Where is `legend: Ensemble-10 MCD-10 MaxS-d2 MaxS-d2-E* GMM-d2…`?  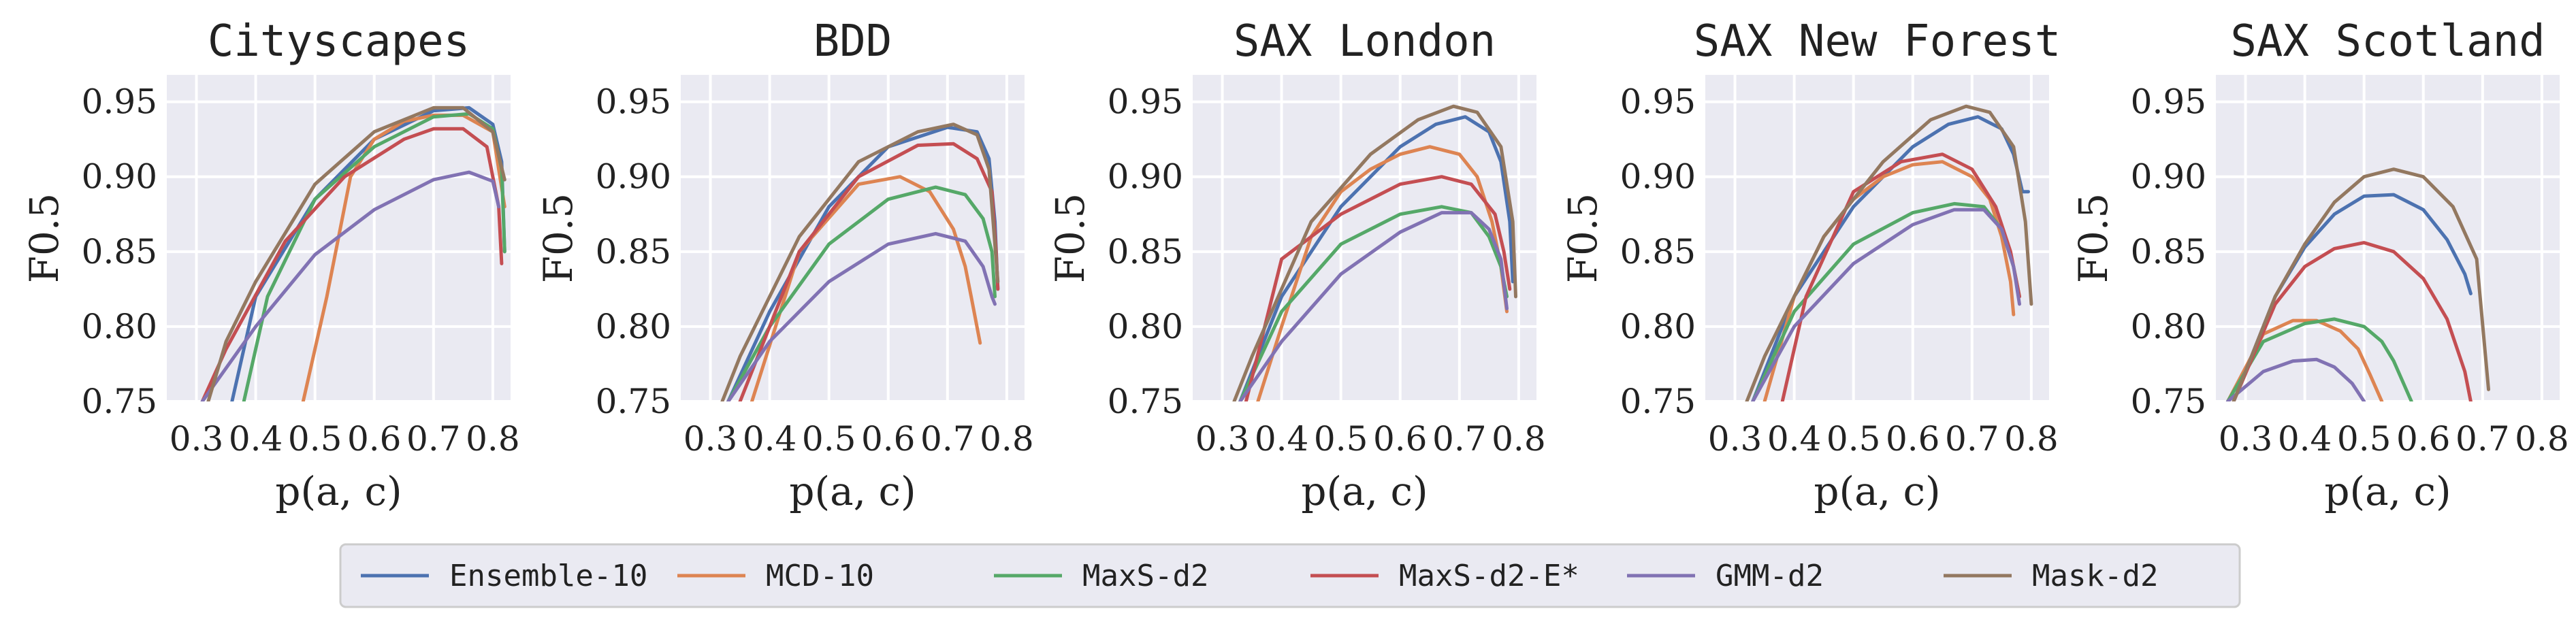
legend: Ensemble-10 MCD-10 MaxS-d2 MaxS-d2-E* GMM-d2… is located at coordinates (1290, 575).